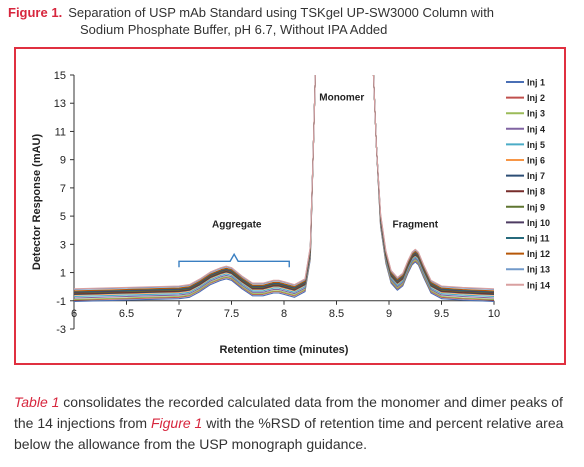  I want to click on figure-reference-link: Figure 1, so click(176, 423).